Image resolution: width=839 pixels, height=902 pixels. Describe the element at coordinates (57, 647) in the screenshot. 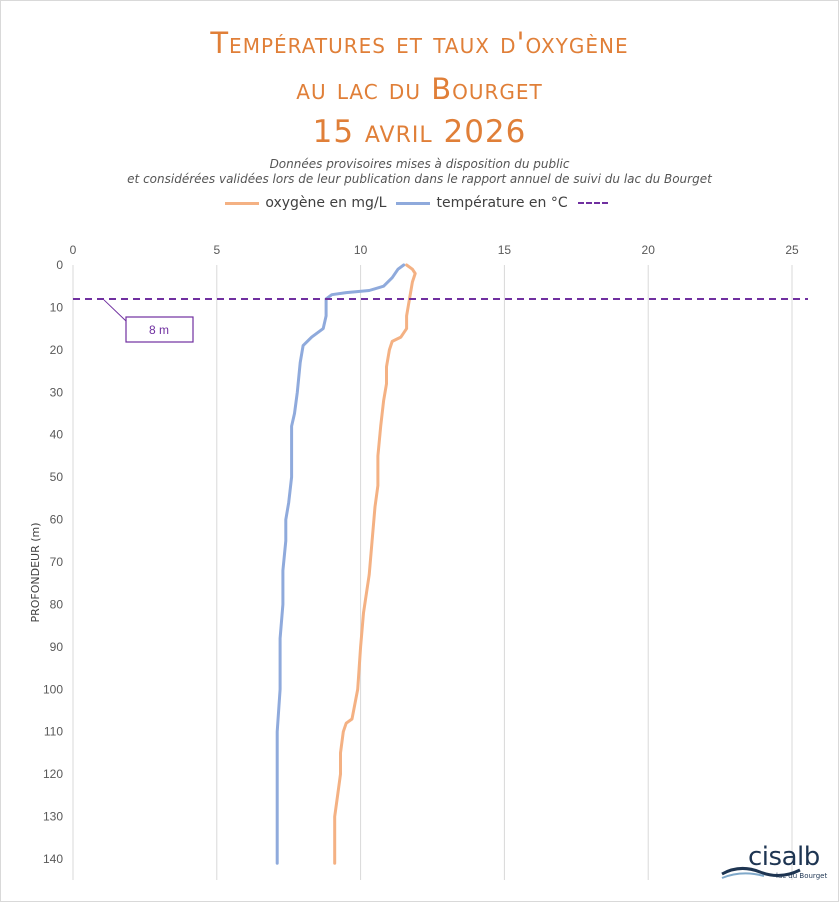

I see `y-tick-label: 90` at that location.